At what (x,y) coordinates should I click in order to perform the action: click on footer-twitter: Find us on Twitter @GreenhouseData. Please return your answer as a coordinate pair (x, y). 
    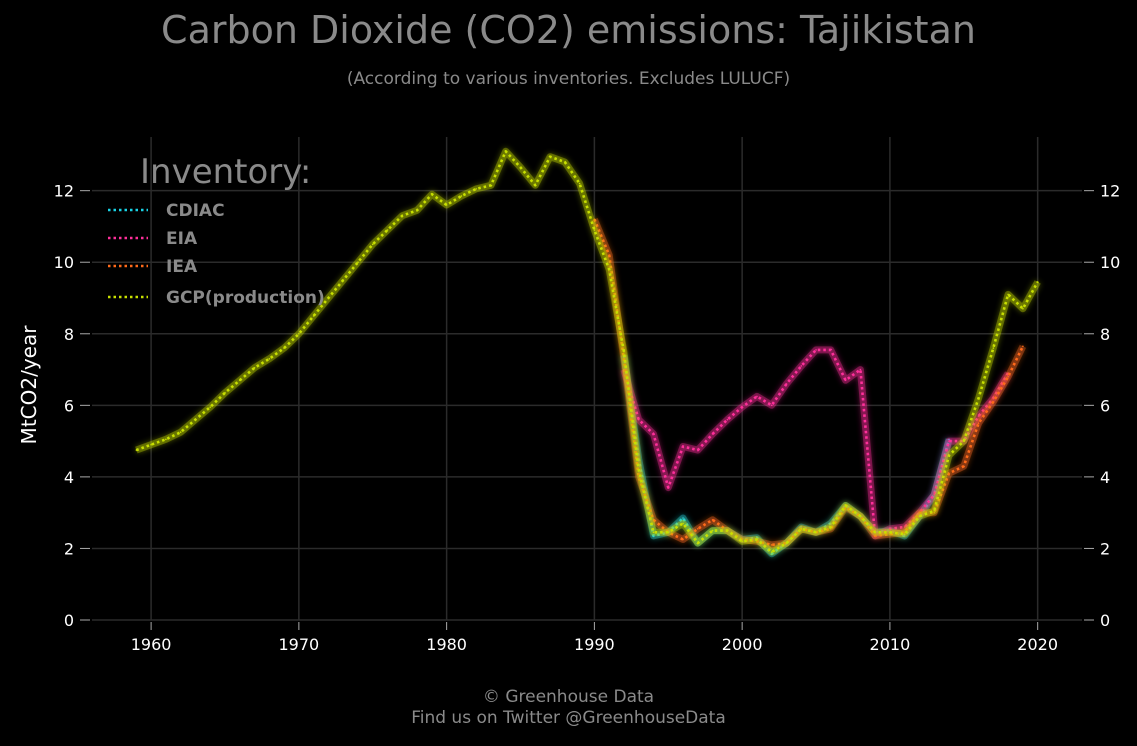
    Looking at the image, I should click on (568, 718).